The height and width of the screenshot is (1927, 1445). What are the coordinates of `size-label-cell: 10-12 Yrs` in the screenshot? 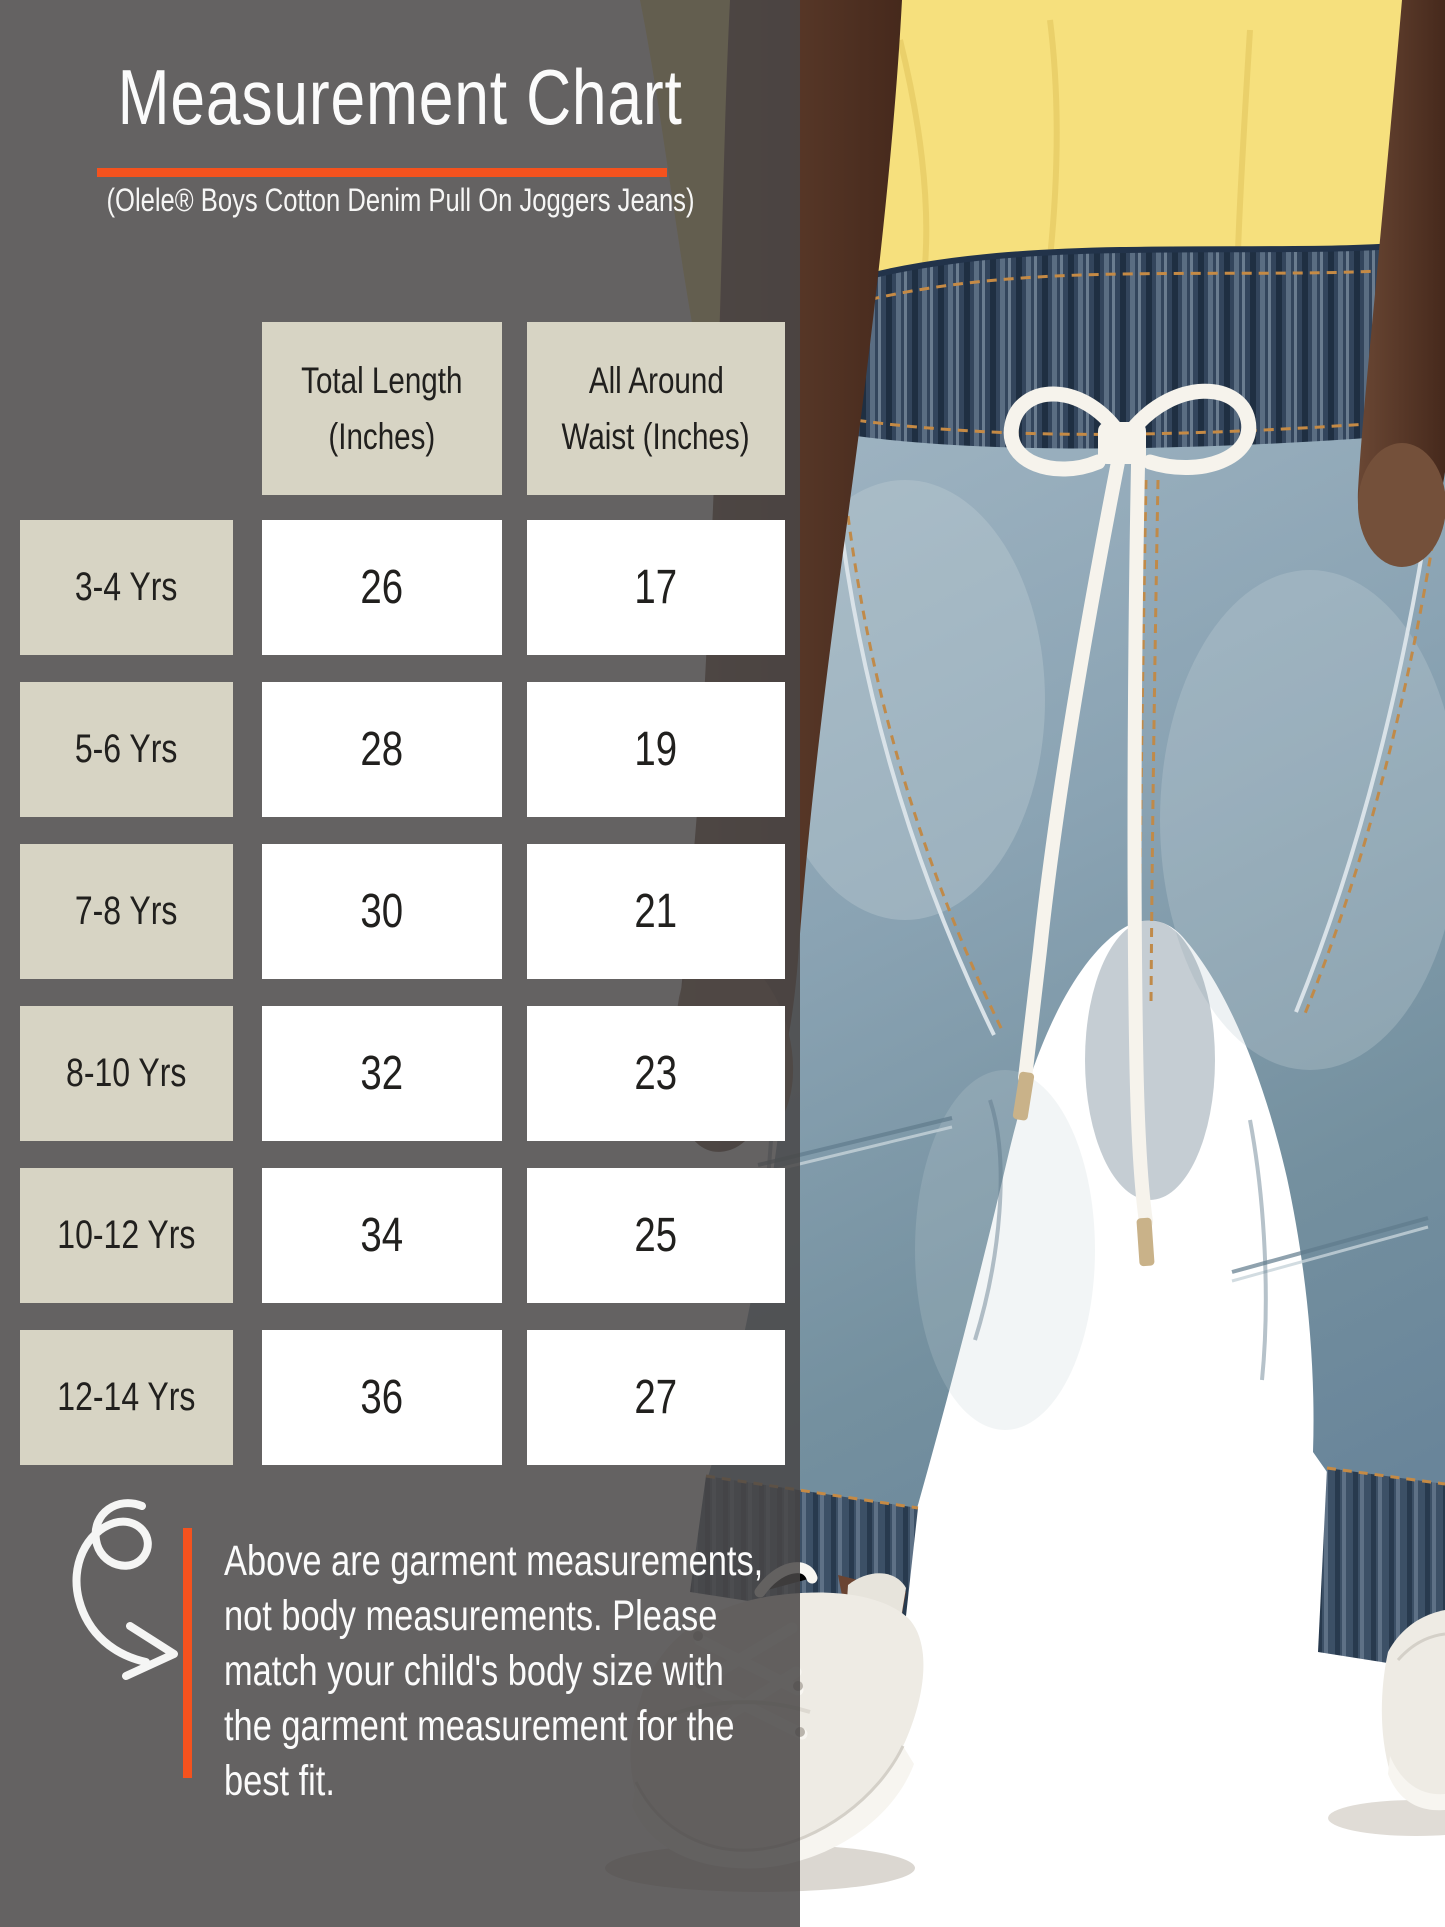 It's located at (126, 1235).